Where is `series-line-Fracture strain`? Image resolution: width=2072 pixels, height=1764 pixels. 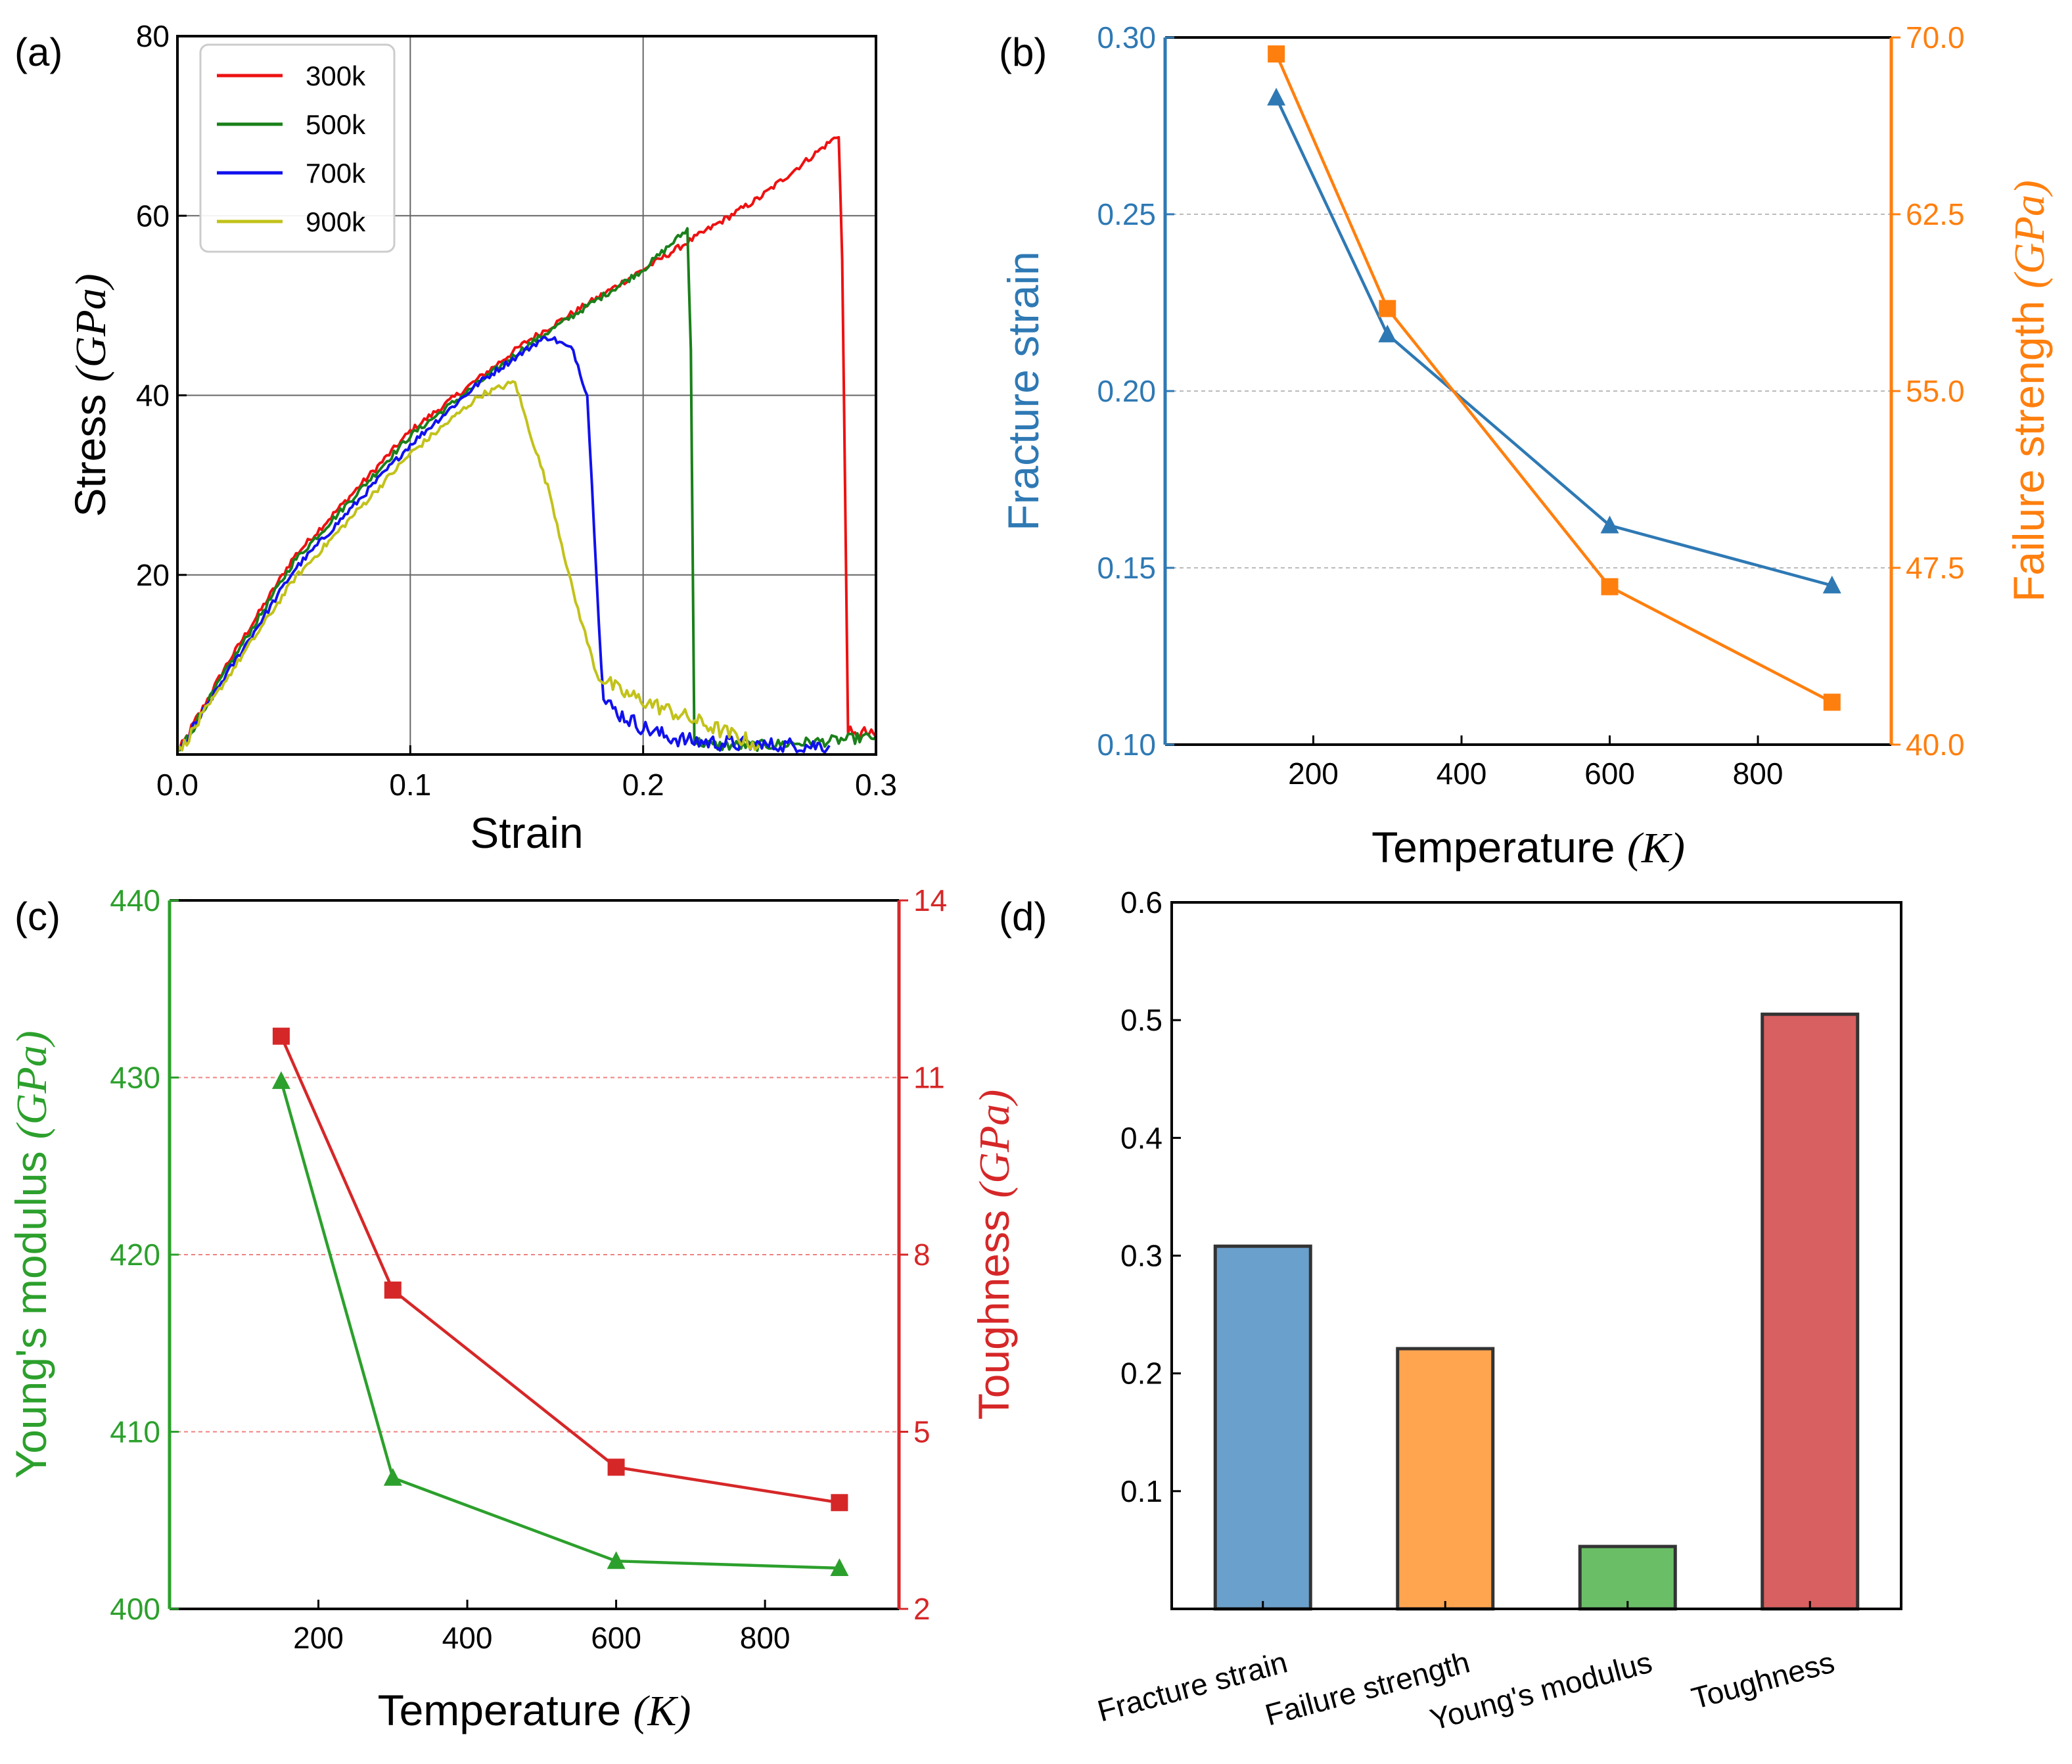
series-line-Fracture strain is located at coordinates (1554, 342).